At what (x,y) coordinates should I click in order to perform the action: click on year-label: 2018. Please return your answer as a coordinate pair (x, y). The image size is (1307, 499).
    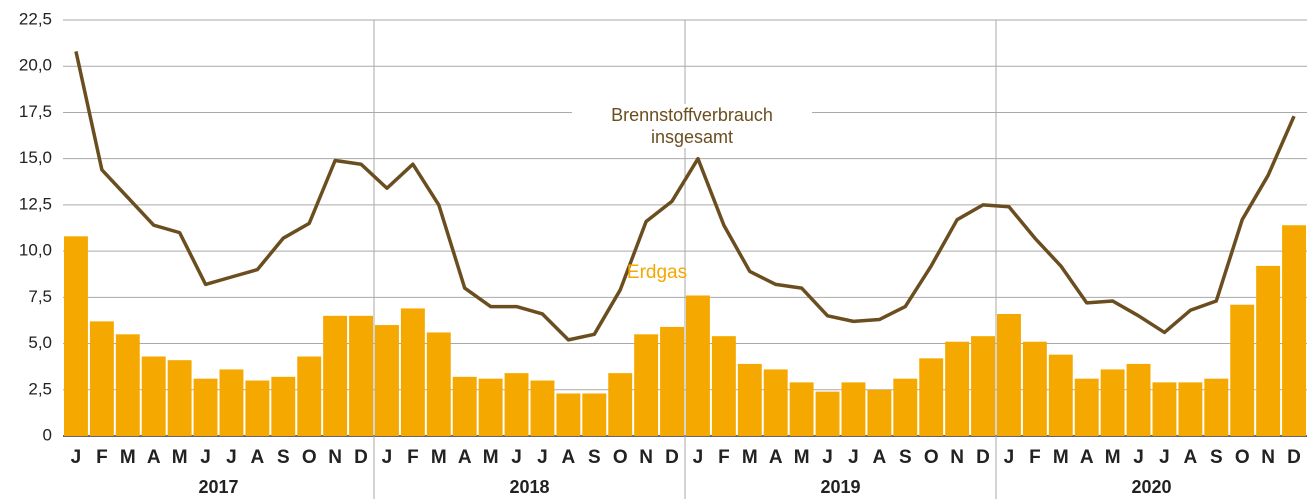
    Looking at the image, I should click on (529, 487).